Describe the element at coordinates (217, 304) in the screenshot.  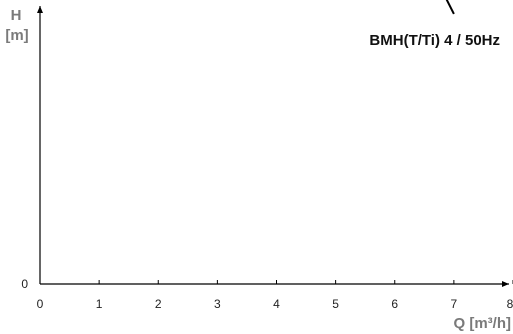
I see `x-tick-label: 3` at that location.